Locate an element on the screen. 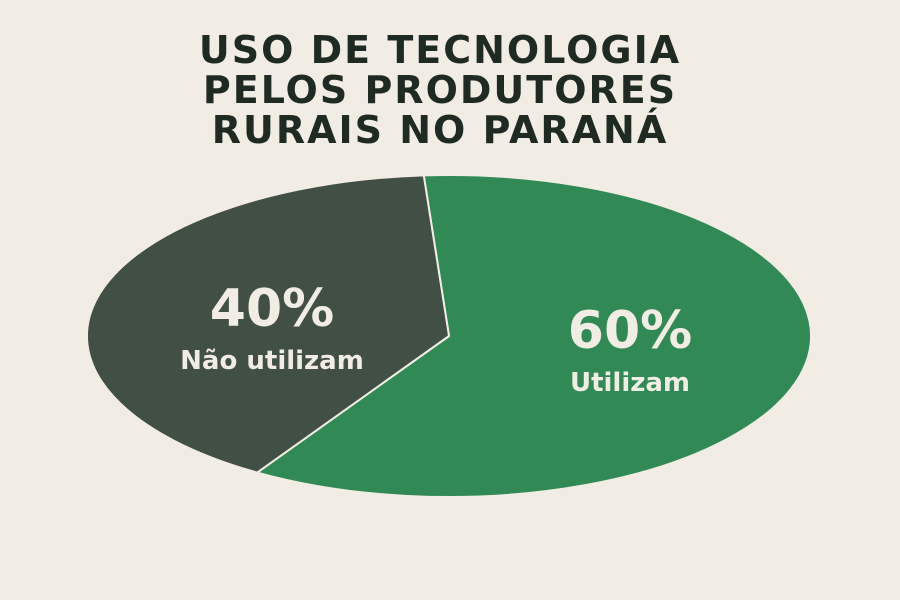 The image size is (900, 600). slice-value-label-utilizam: 60% is located at coordinates (630, 331).